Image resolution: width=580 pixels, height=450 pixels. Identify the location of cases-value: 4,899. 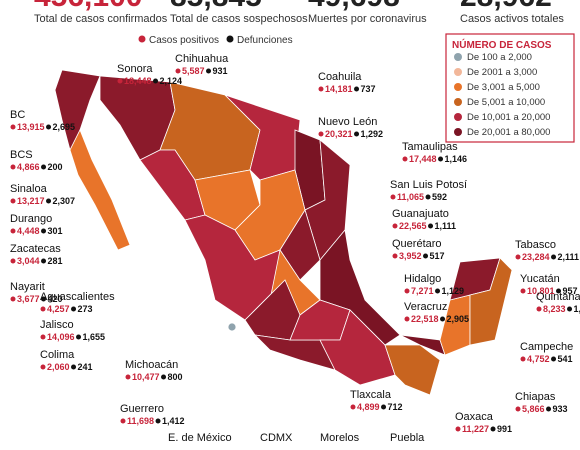
(368, 407).